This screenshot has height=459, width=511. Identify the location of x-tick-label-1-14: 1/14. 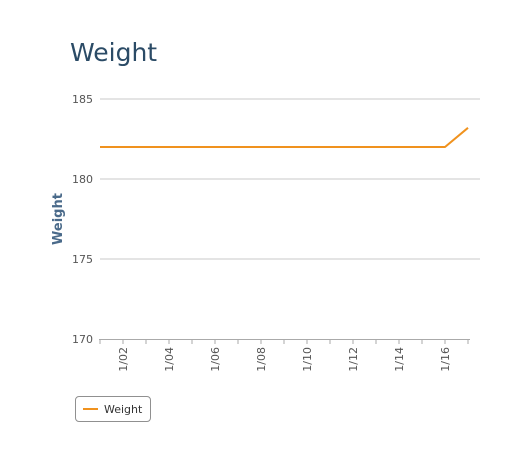
(399, 359).